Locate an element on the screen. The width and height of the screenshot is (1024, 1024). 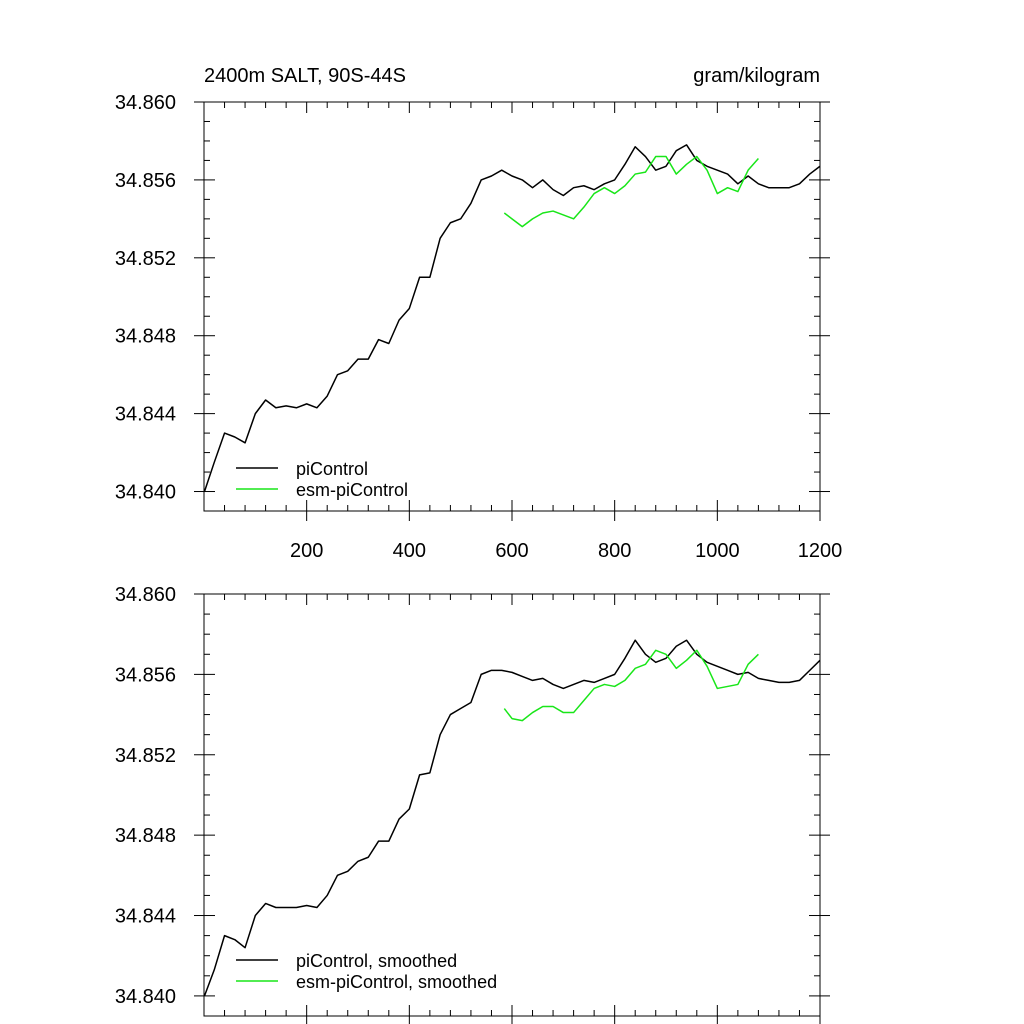
x-tick-label: 1200 is located at coordinates (820, 551).